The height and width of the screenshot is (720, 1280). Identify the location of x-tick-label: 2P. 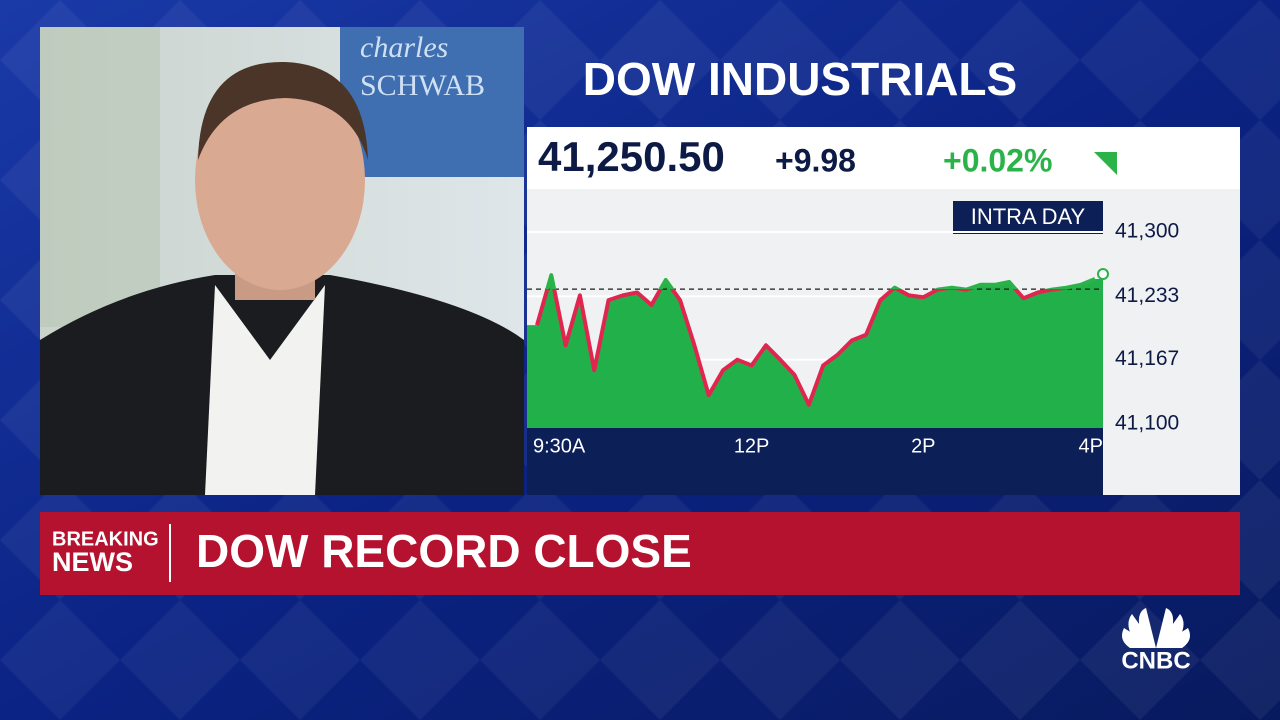
(923, 446).